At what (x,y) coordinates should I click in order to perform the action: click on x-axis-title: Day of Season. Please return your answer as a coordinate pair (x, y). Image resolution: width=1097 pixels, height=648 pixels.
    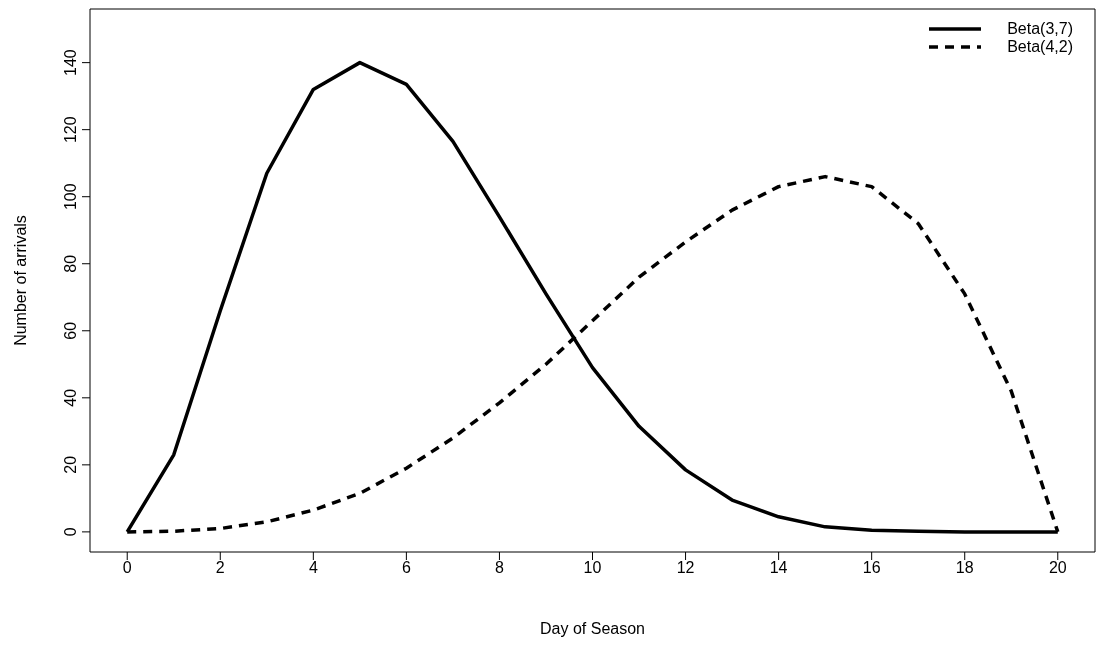
    Looking at the image, I should click on (592, 628).